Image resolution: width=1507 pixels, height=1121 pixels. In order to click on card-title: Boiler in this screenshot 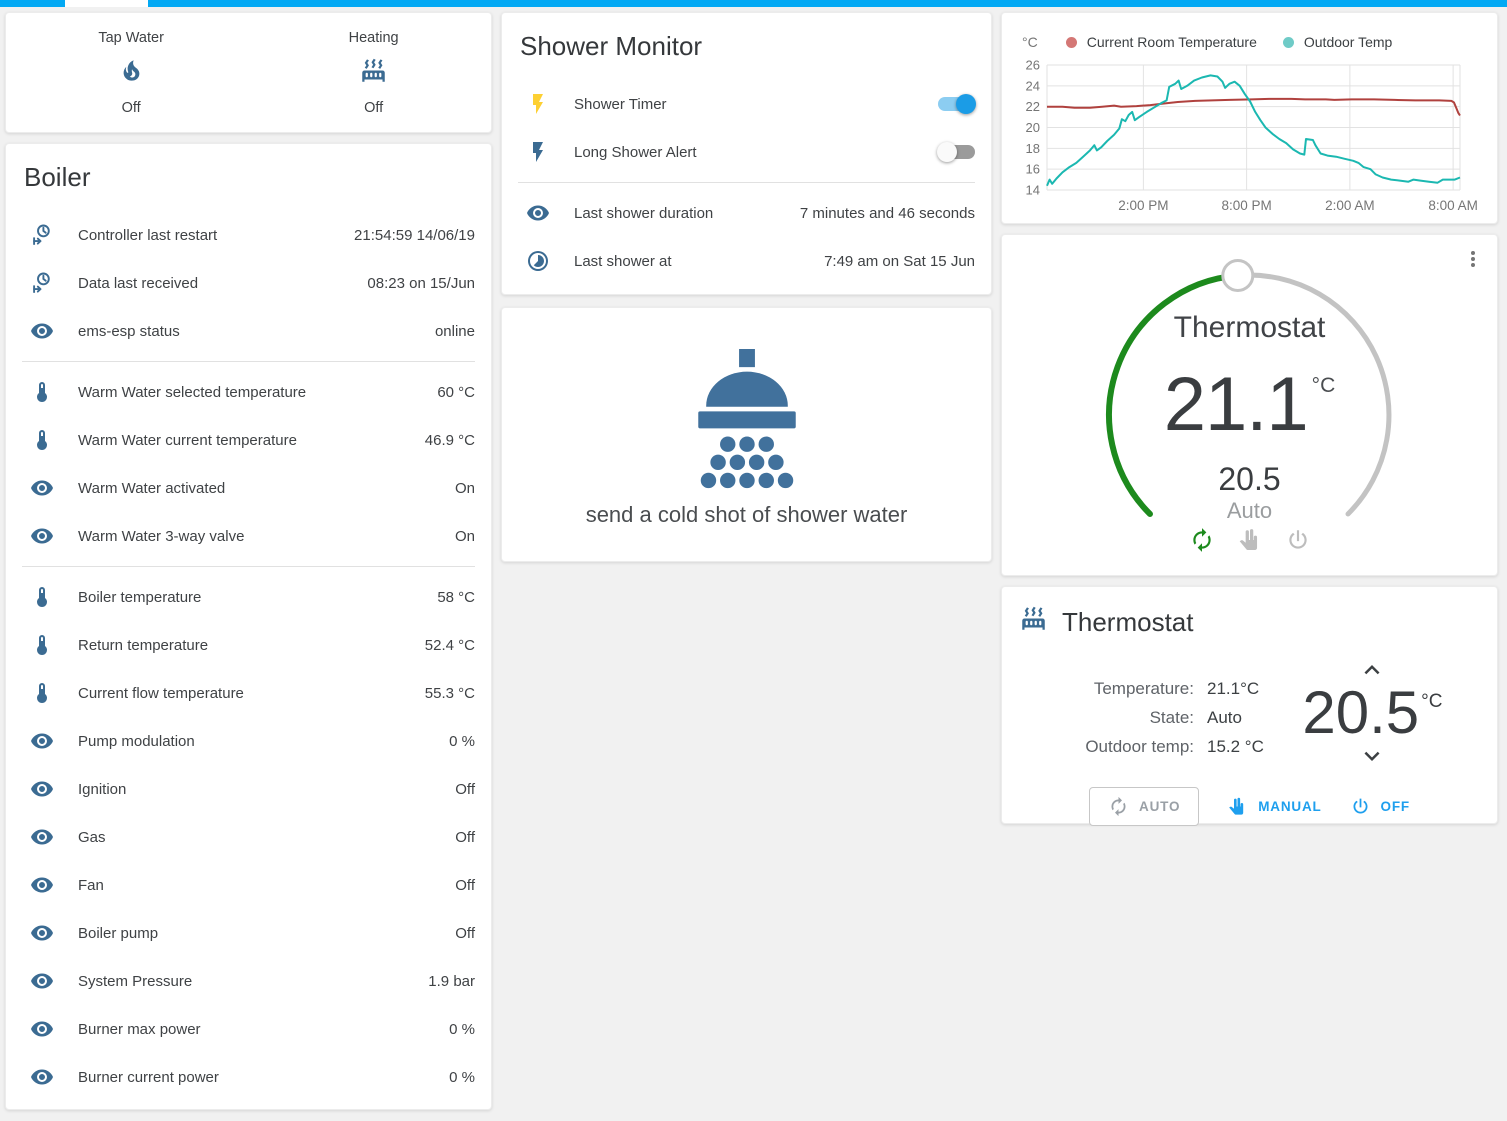, I will do `click(57, 177)`.